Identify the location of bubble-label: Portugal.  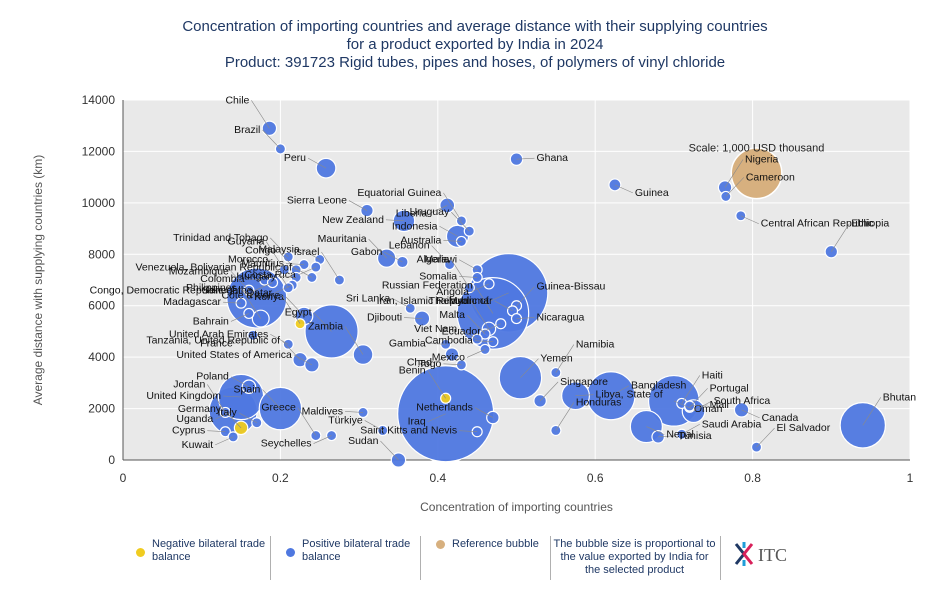
(729, 388).